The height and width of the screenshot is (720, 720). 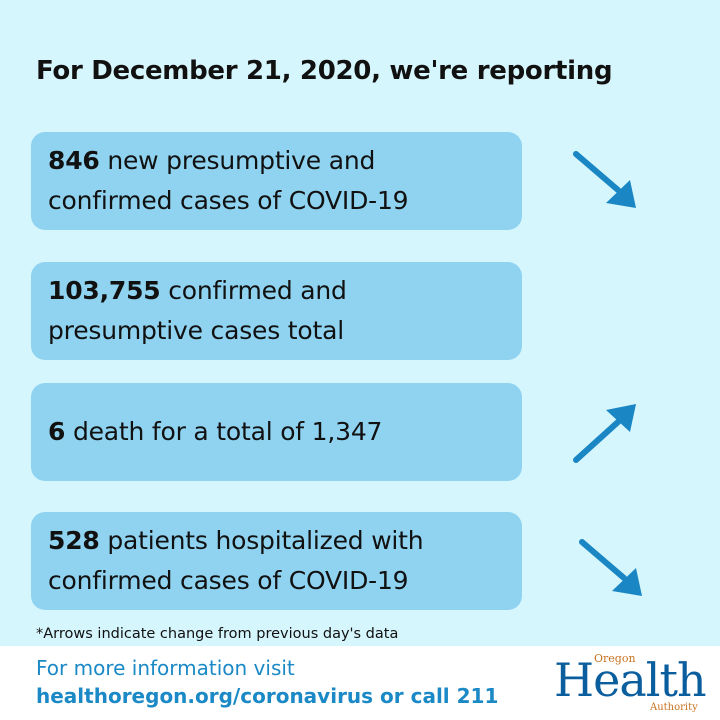 I want to click on stat-value: 846, so click(x=74, y=160).